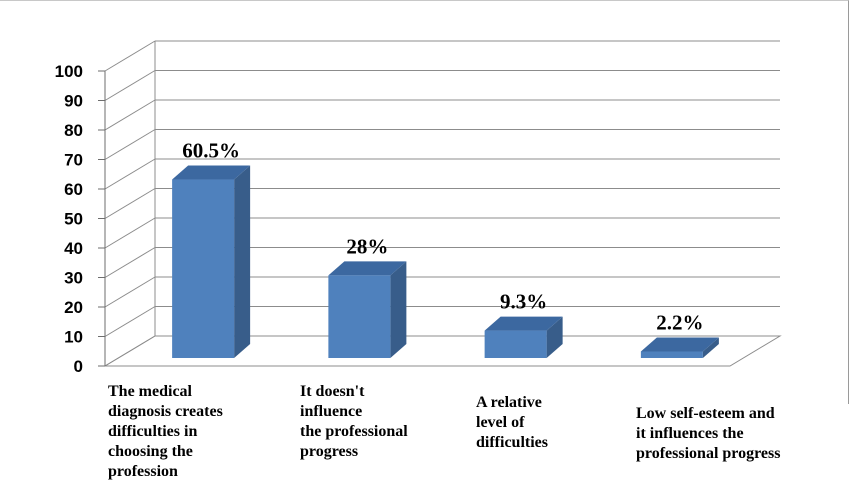 The image size is (850, 495). I want to click on data-label: 9.3%, so click(523, 302).